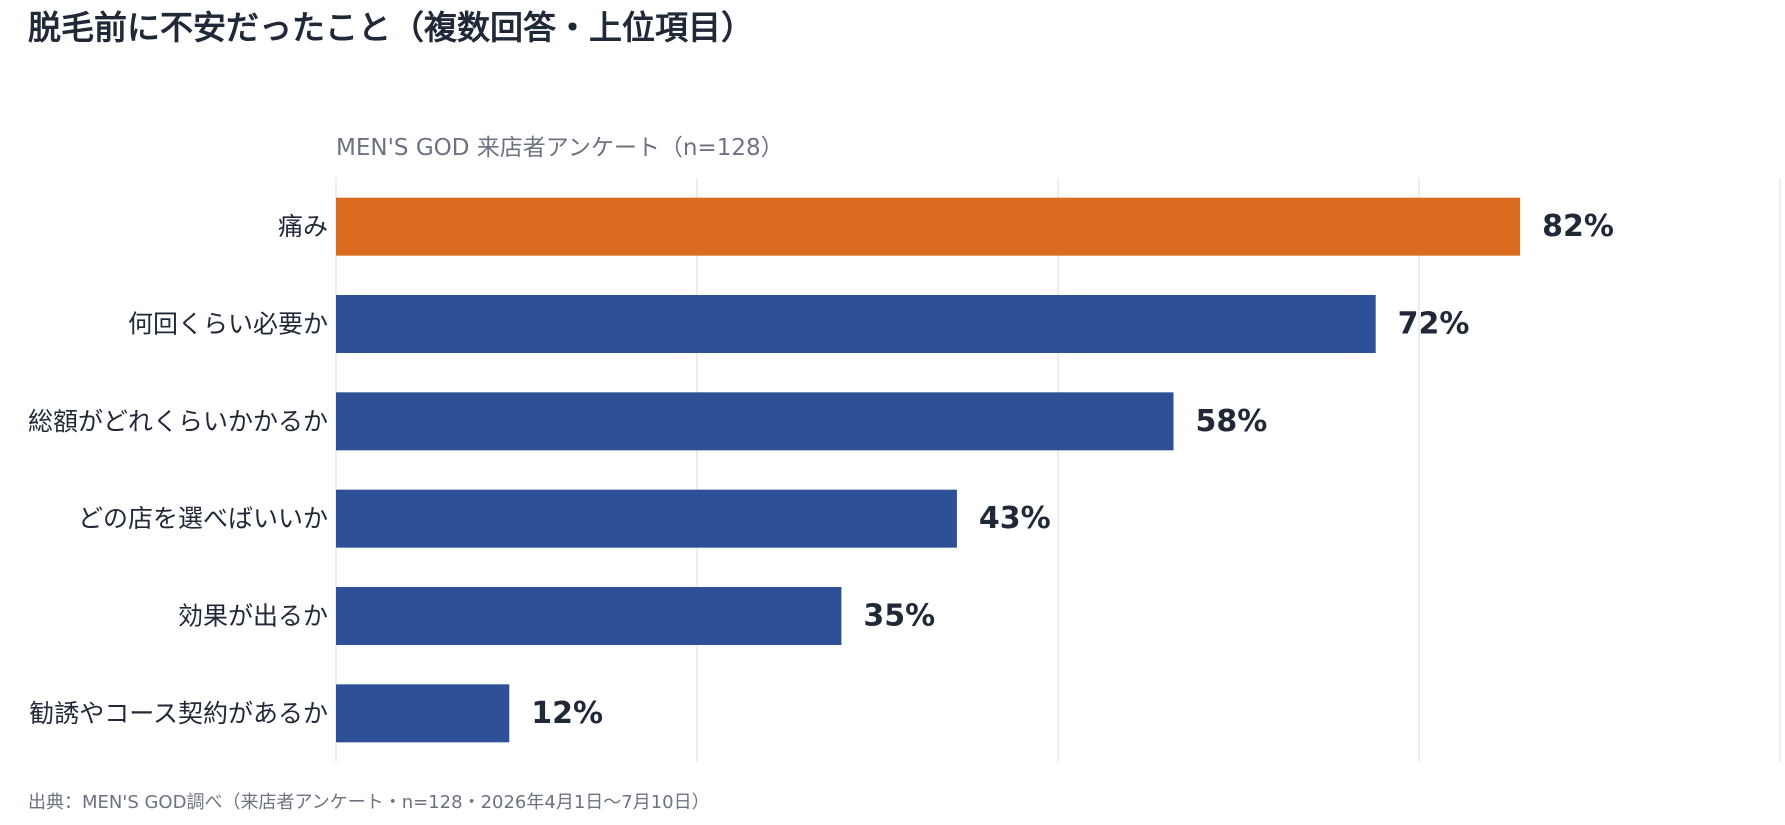 The height and width of the screenshot is (825, 1785). I want to click on value-label: 12%, so click(567, 713).